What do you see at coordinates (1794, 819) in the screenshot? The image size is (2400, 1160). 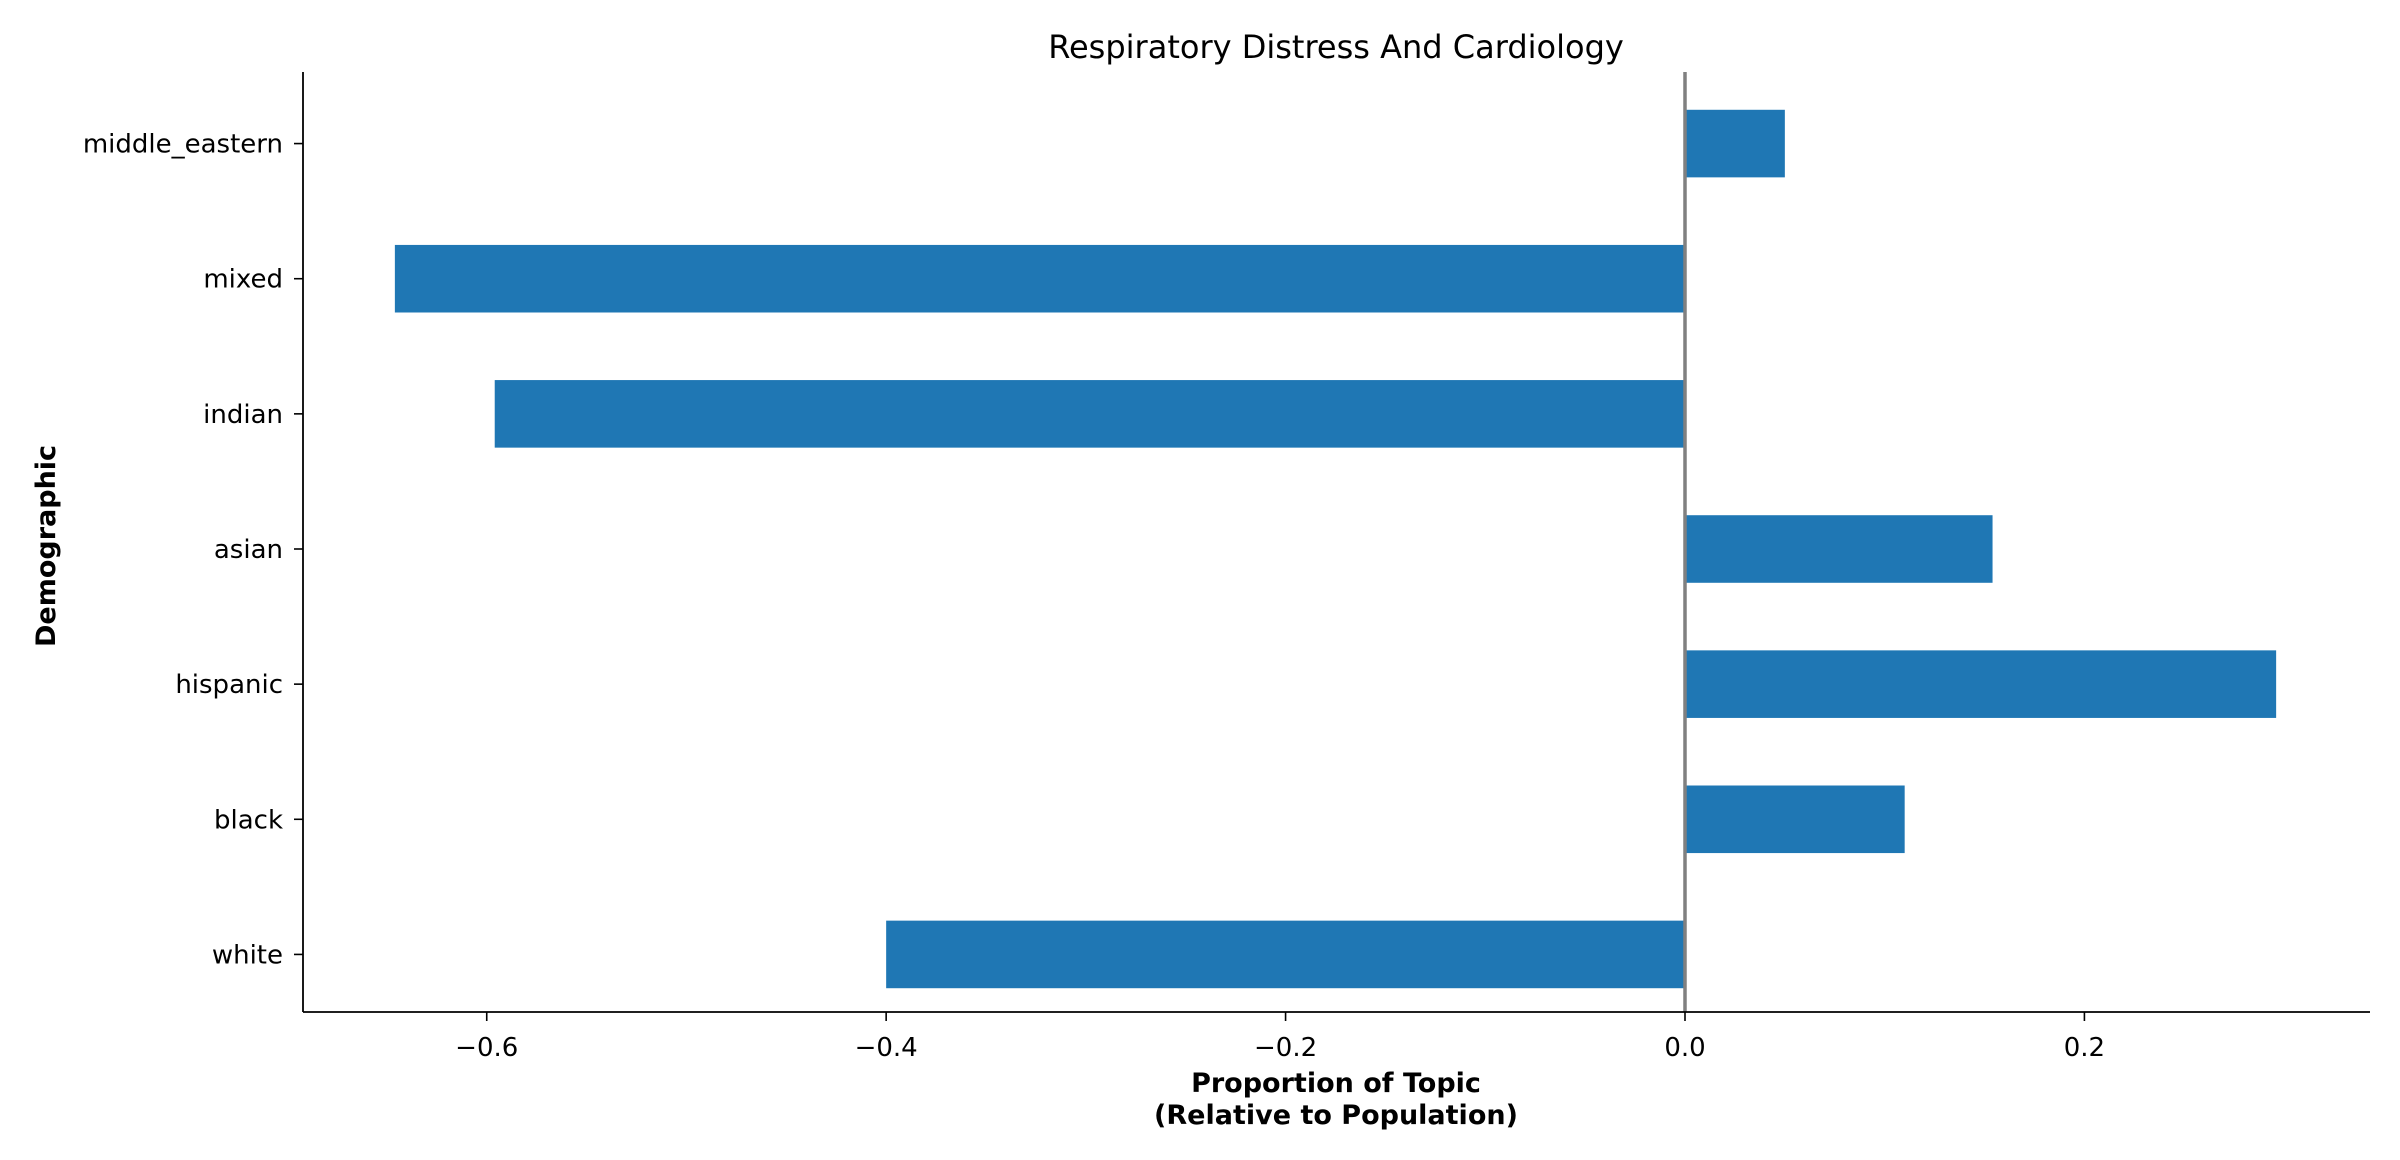 I see `bar-black` at bounding box center [1794, 819].